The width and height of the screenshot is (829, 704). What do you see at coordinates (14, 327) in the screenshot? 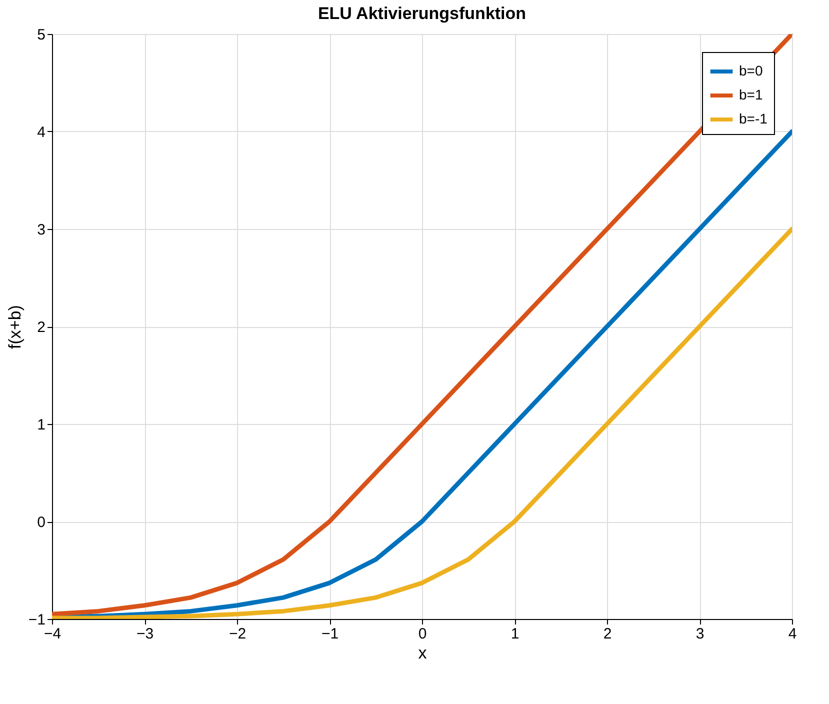
I see `y-axis-title: f(x+b)` at bounding box center [14, 327].